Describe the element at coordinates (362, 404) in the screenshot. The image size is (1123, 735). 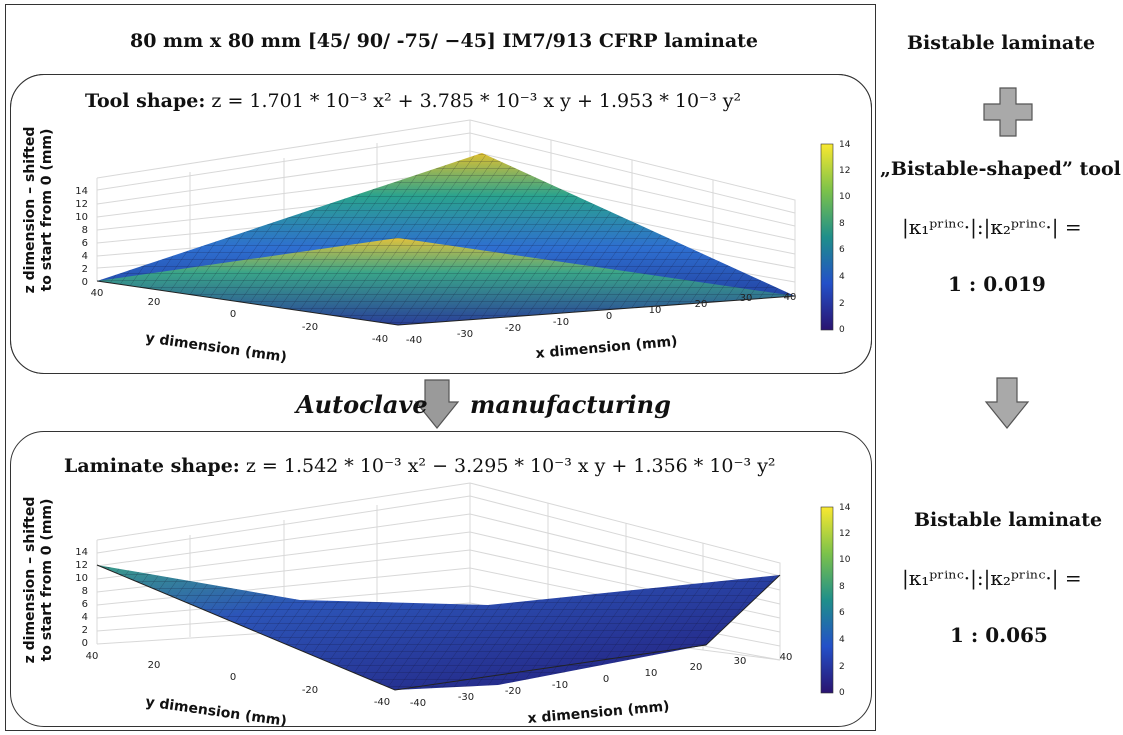
I see `process-label-left: Autoclave` at that location.